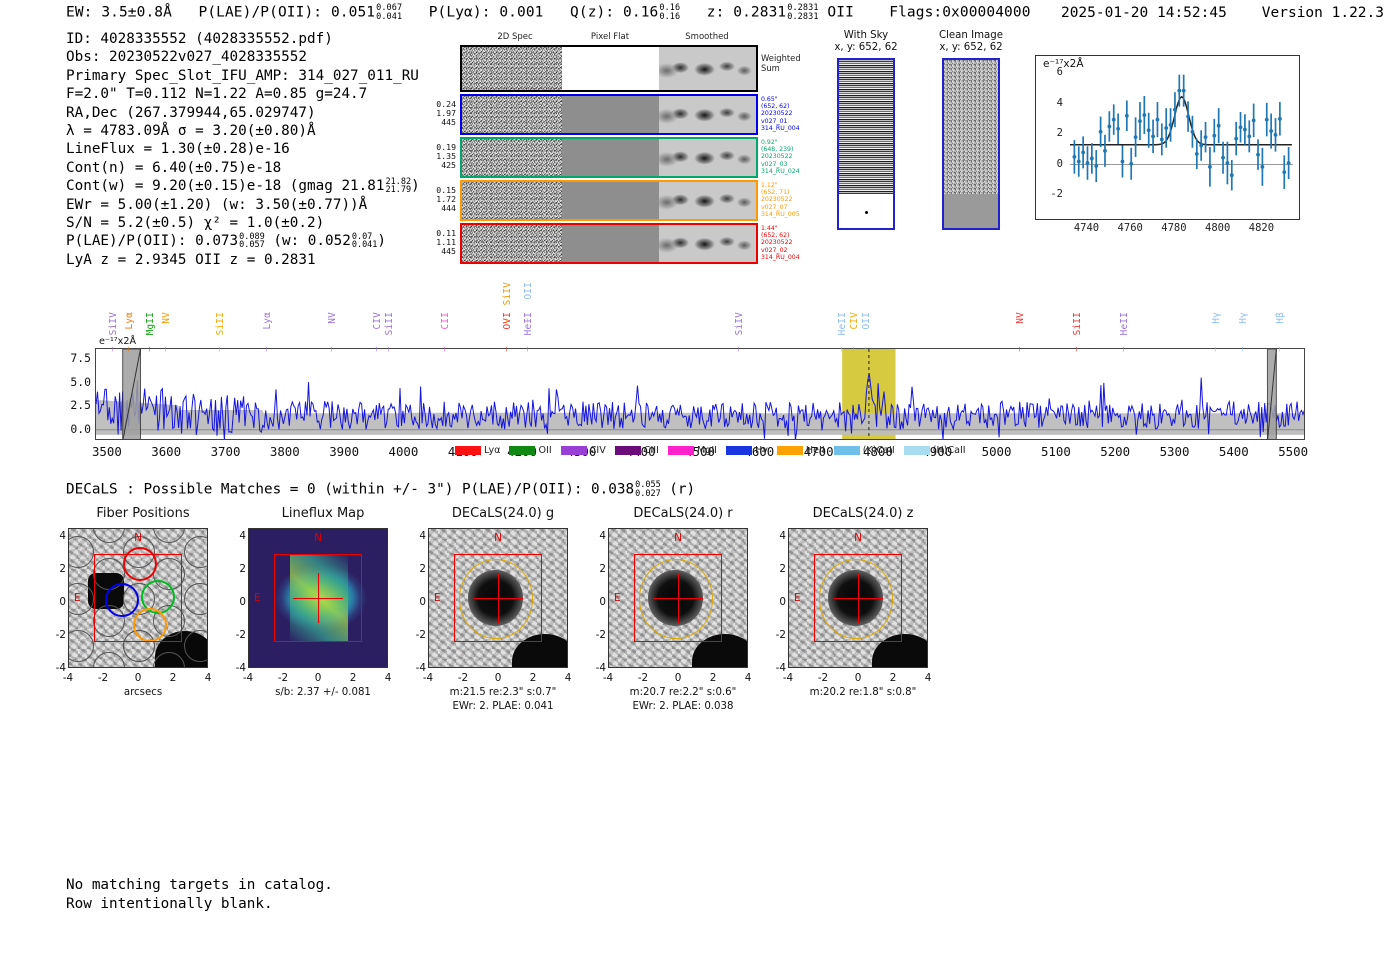 The height and width of the screenshot is (953, 1400). Describe the element at coordinates (782, 569) in the screenshot. I see `cutout-ytick: 2` at that location.